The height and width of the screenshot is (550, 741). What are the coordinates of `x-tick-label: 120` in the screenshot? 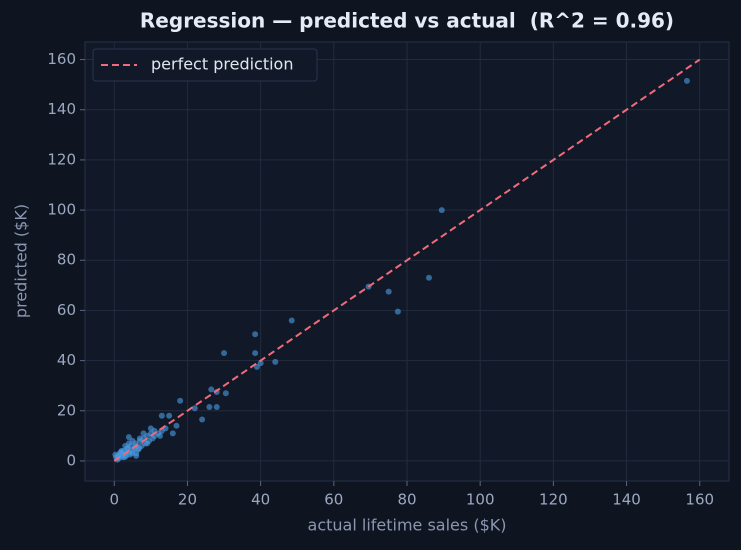 It's located at (553, 500).